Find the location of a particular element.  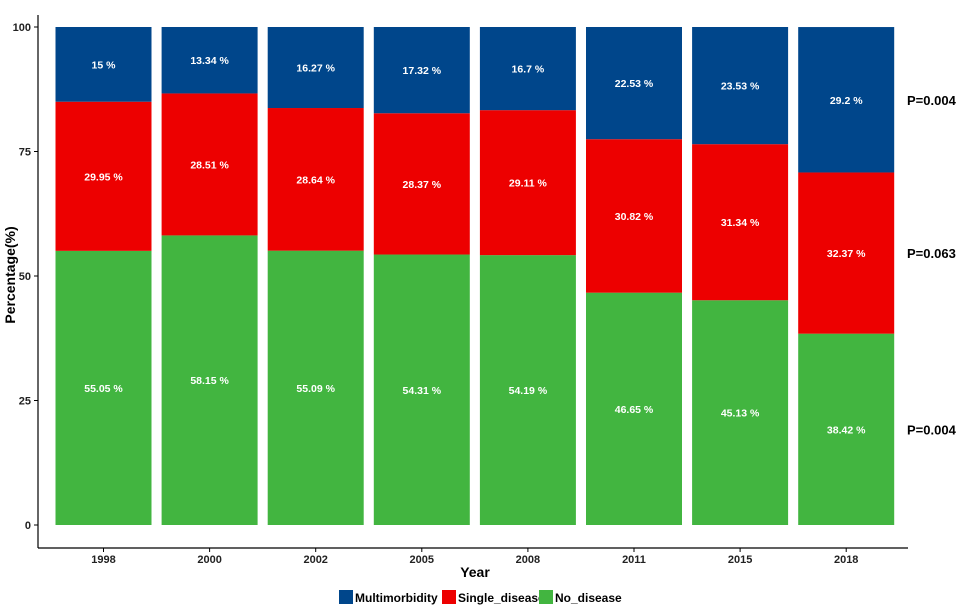

bar-value-label: 32.37 % is located at coordinates (846, 254).